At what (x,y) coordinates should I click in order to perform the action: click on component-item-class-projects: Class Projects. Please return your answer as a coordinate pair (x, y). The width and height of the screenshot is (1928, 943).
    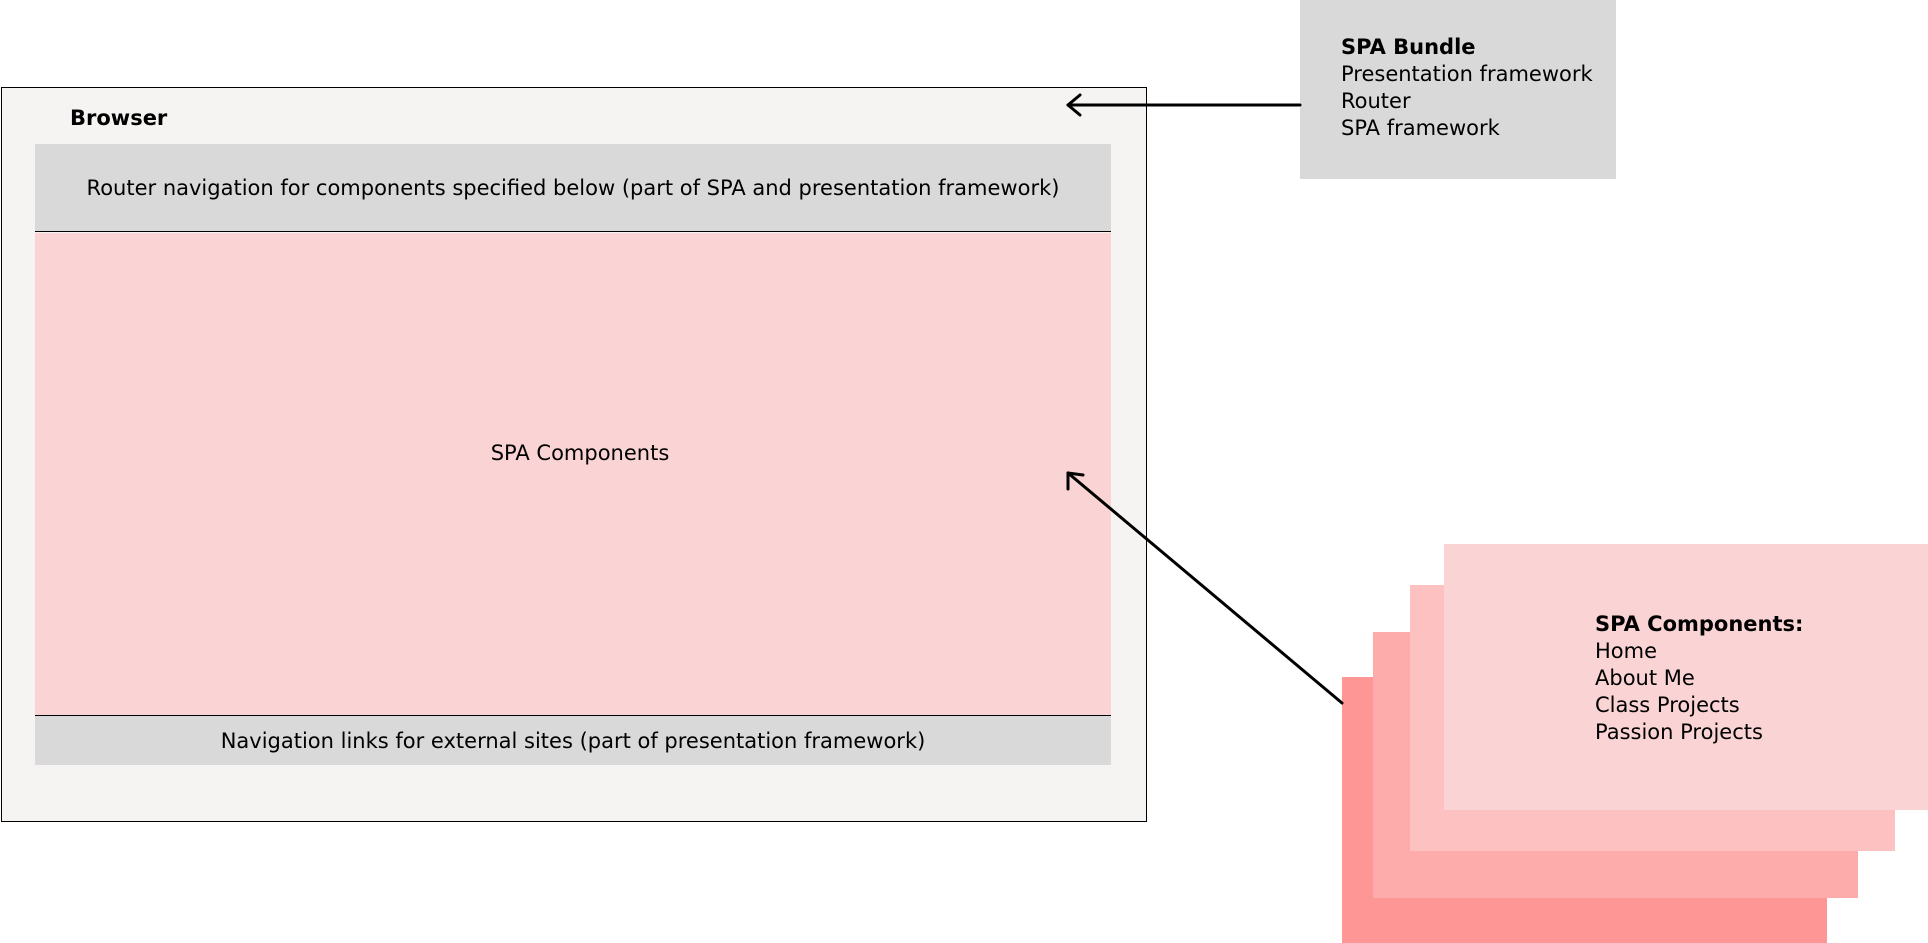
    Looking at the image, I should click on (1667, 705).